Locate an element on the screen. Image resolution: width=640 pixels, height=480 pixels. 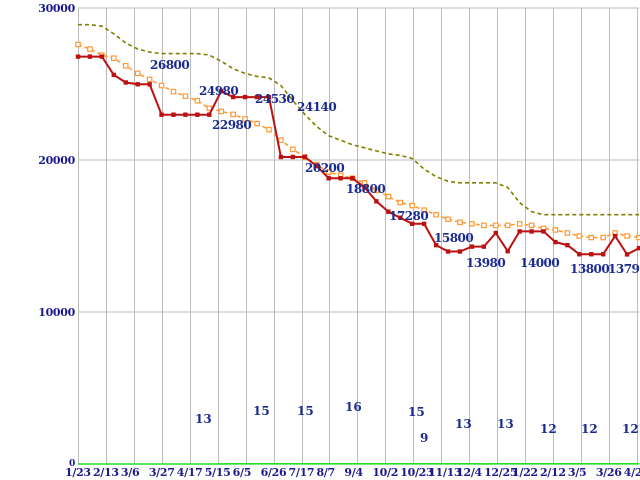
price-value-label: 13800 is located at coordinates (590, 269).